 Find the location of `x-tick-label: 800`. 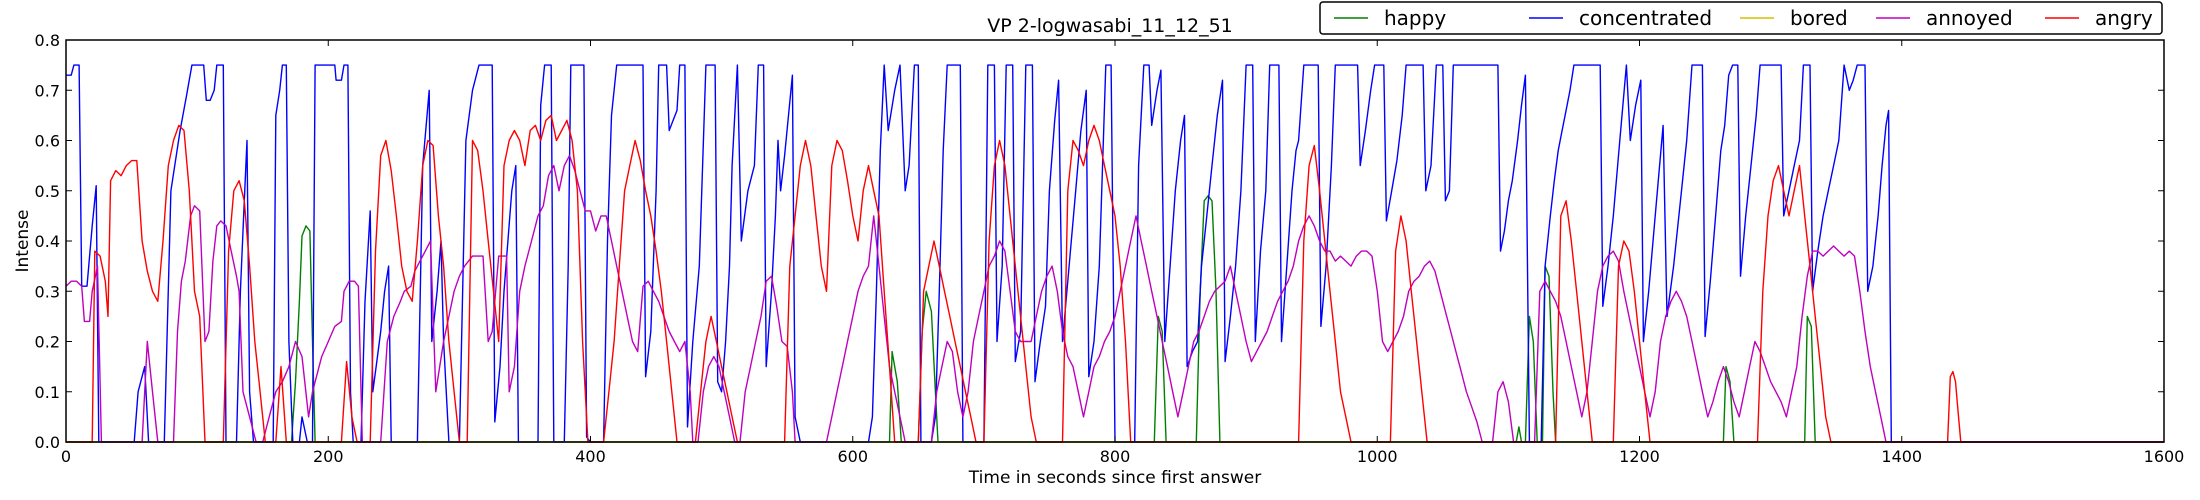

x-tick-label: 800 is located at coordinates (1115, 456).